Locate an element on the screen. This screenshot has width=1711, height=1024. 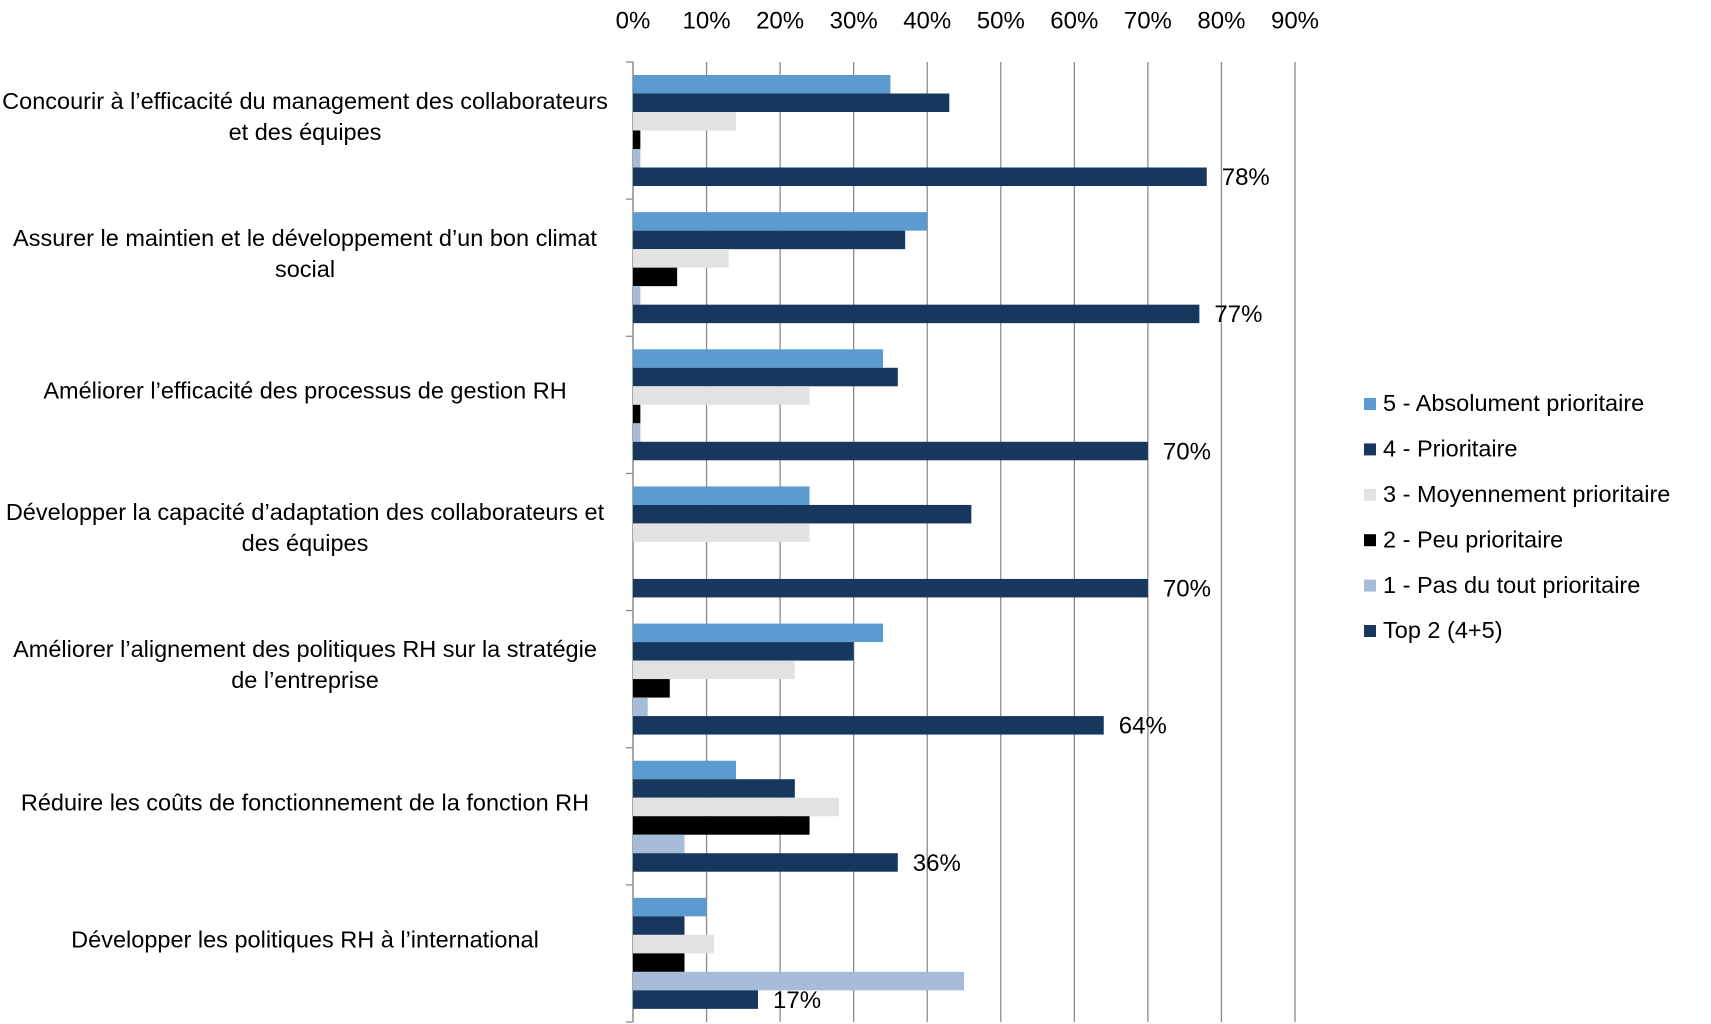
x-tick-label: 10% is located at coordinates (707, 20).